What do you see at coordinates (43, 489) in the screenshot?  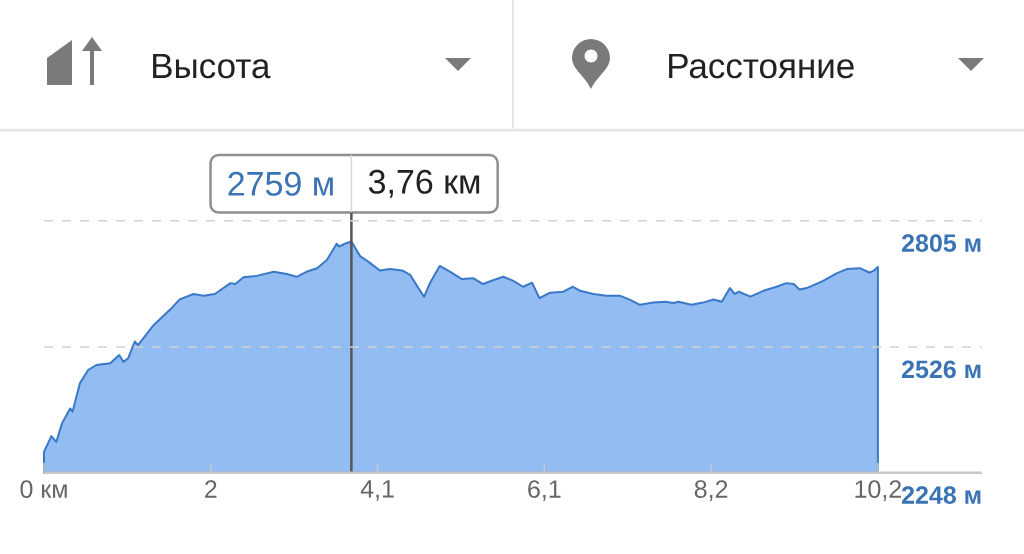 I see `x-tick-label: 0 км` at bounding box center [43, 489].